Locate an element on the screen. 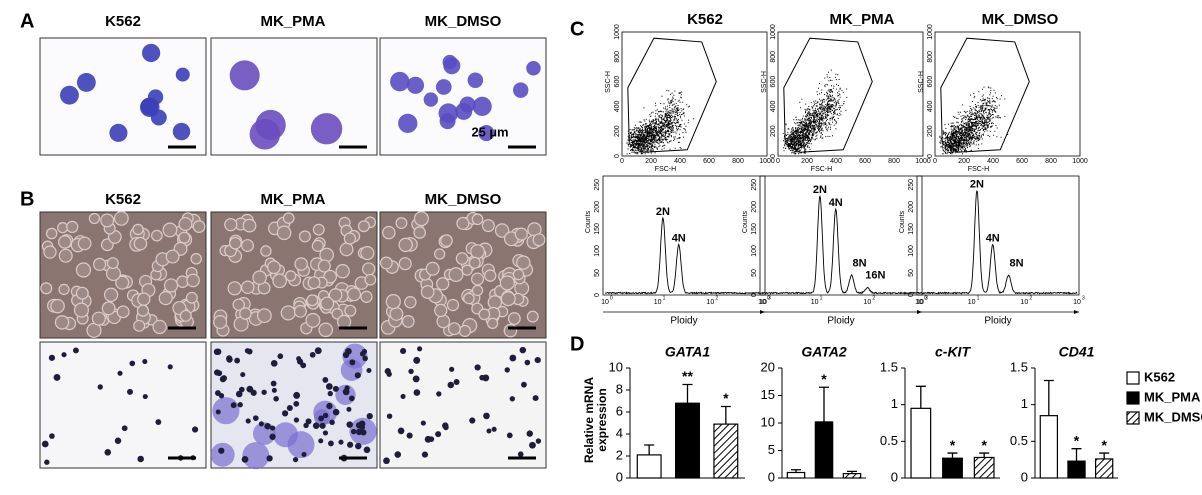 This screenshot has height=495, width=1202. y-tick-label: 100 is located at coordinates (597, 251).